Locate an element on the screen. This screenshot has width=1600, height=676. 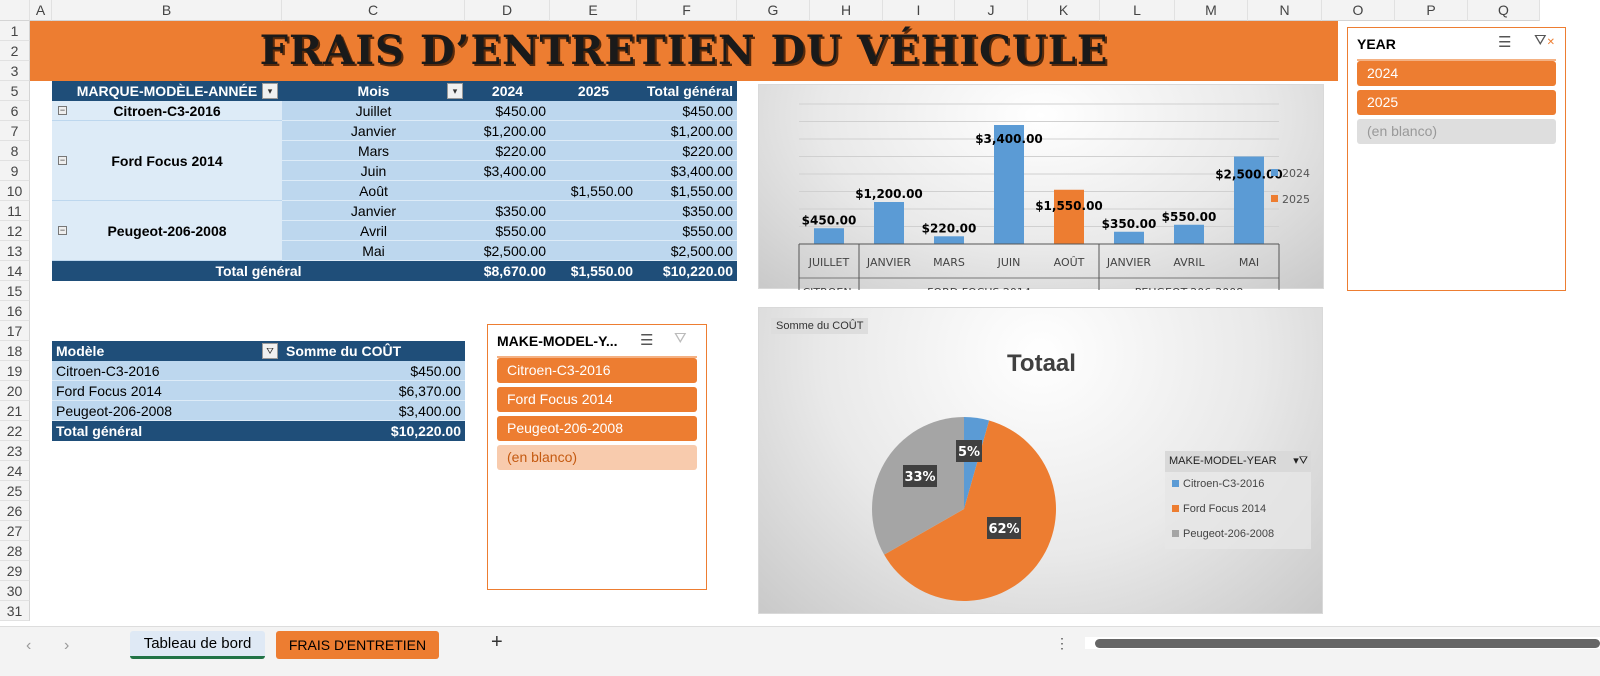
row-header: 13 is located at coordinates (15, 251).